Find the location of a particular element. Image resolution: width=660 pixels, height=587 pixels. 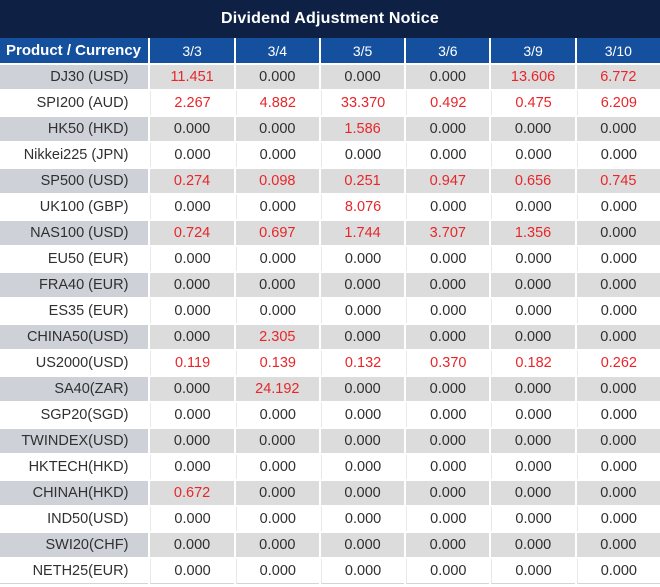

value-cell: 0.251 is located at coordinates (362, 181).